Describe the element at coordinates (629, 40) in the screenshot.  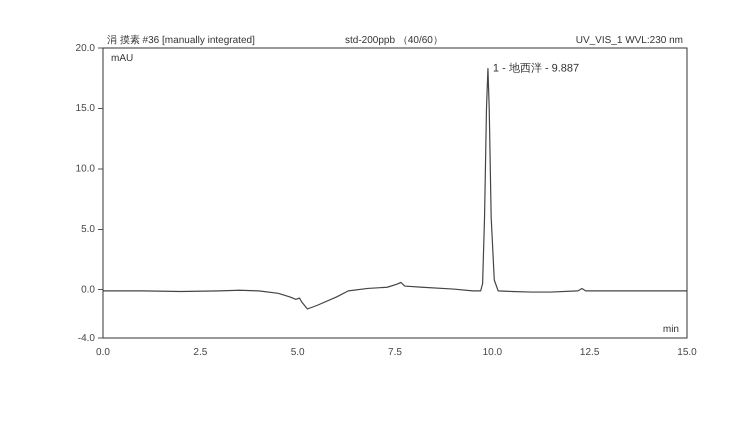
I see `text: UV_VIS_1 WVL:230 nm` at that location.